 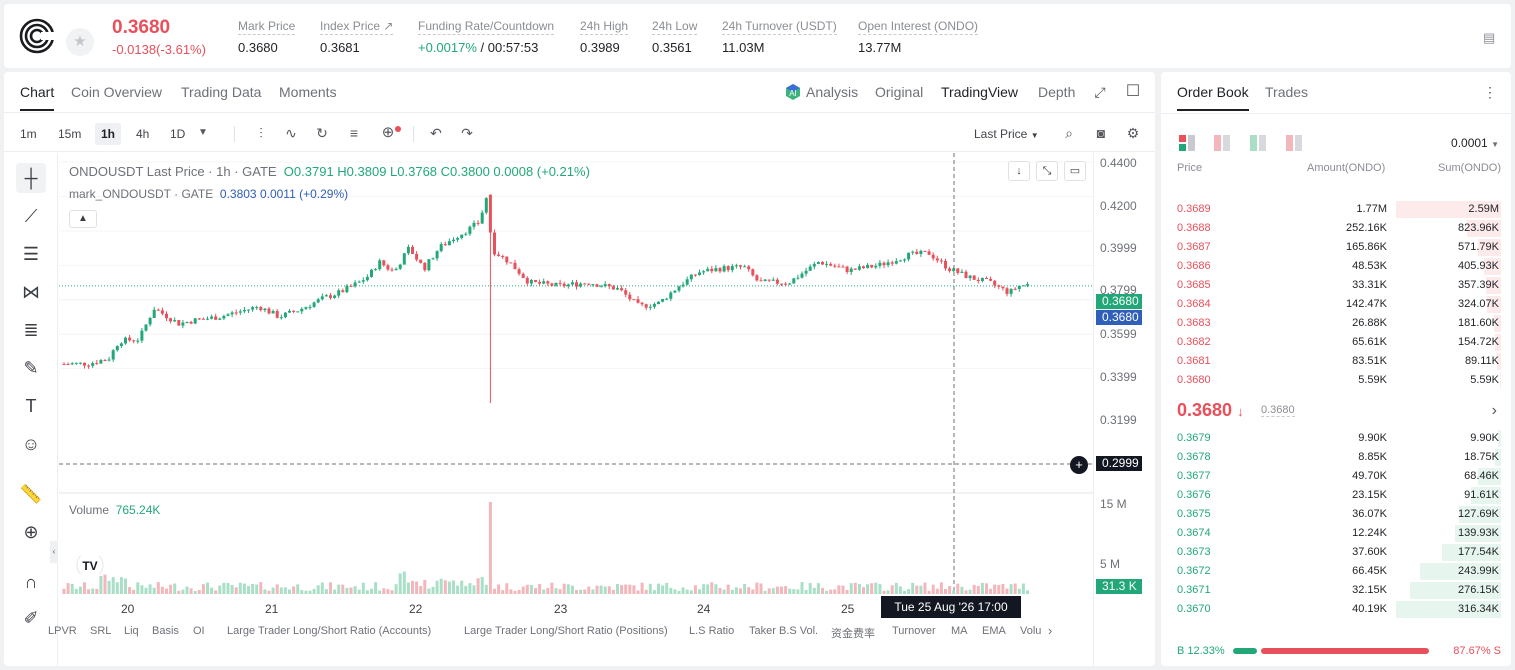 I want to click on view-tradingview: TradingView, so click(x=980, y=92).